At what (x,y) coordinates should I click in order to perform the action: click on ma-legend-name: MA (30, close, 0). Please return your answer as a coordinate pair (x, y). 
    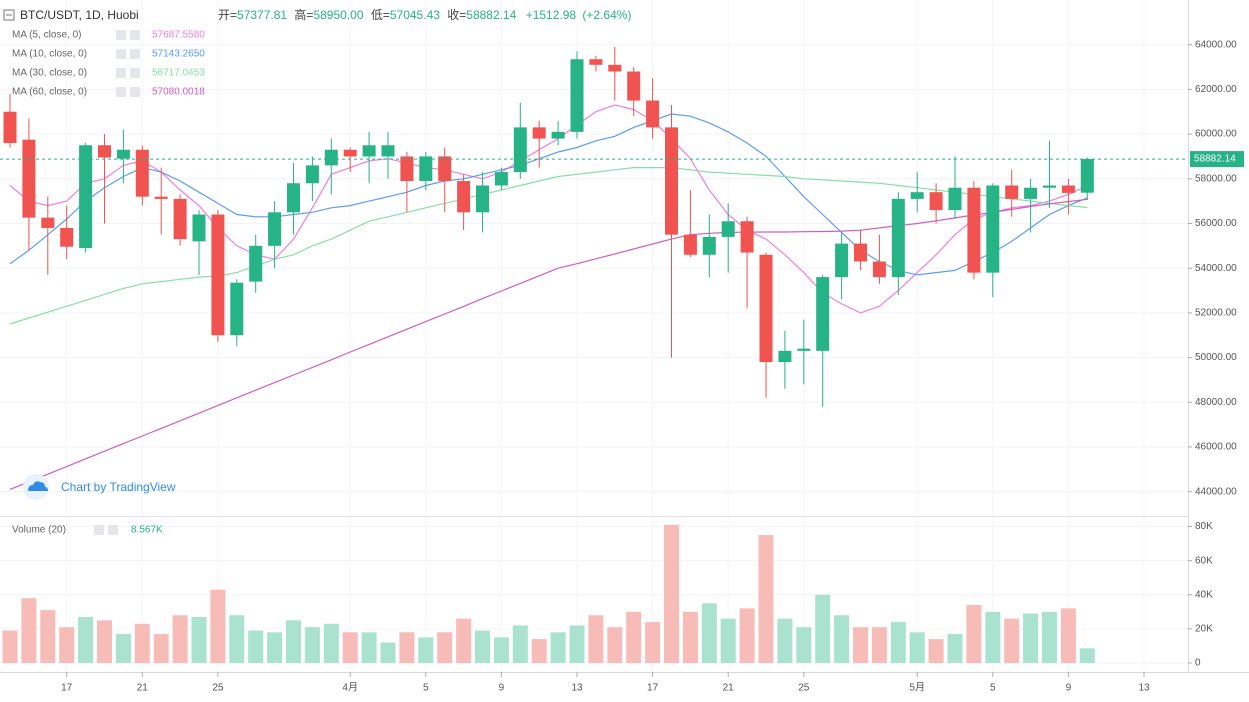
    Looking at the image, I should click on (49, 73).